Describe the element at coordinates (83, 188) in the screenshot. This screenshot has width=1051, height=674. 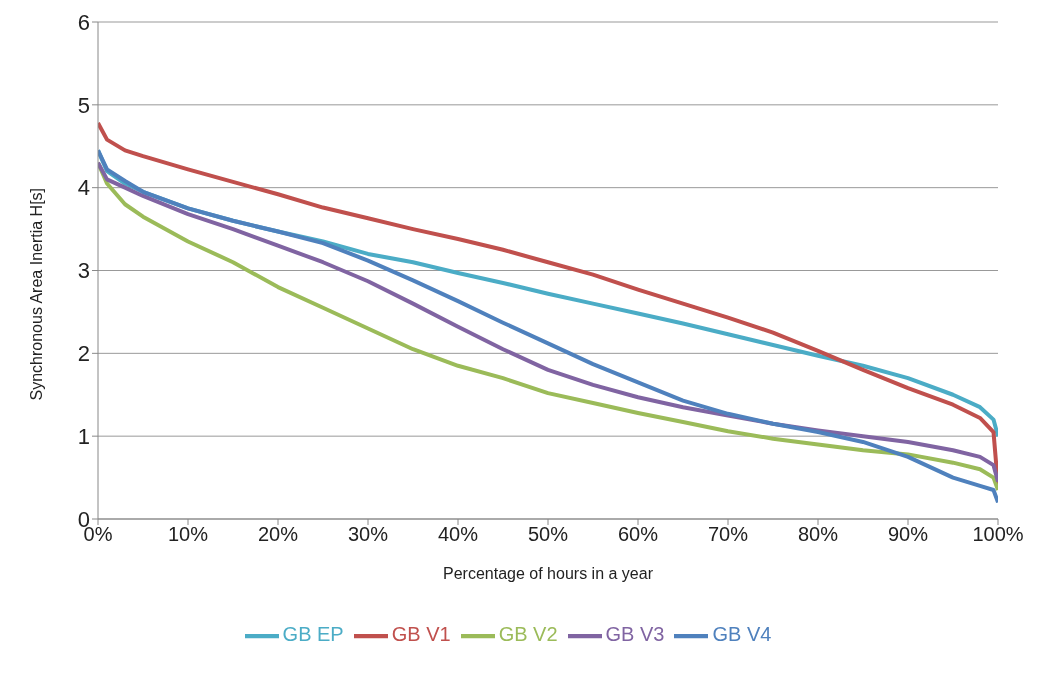
I see `y-tick-label: 4` at that location.